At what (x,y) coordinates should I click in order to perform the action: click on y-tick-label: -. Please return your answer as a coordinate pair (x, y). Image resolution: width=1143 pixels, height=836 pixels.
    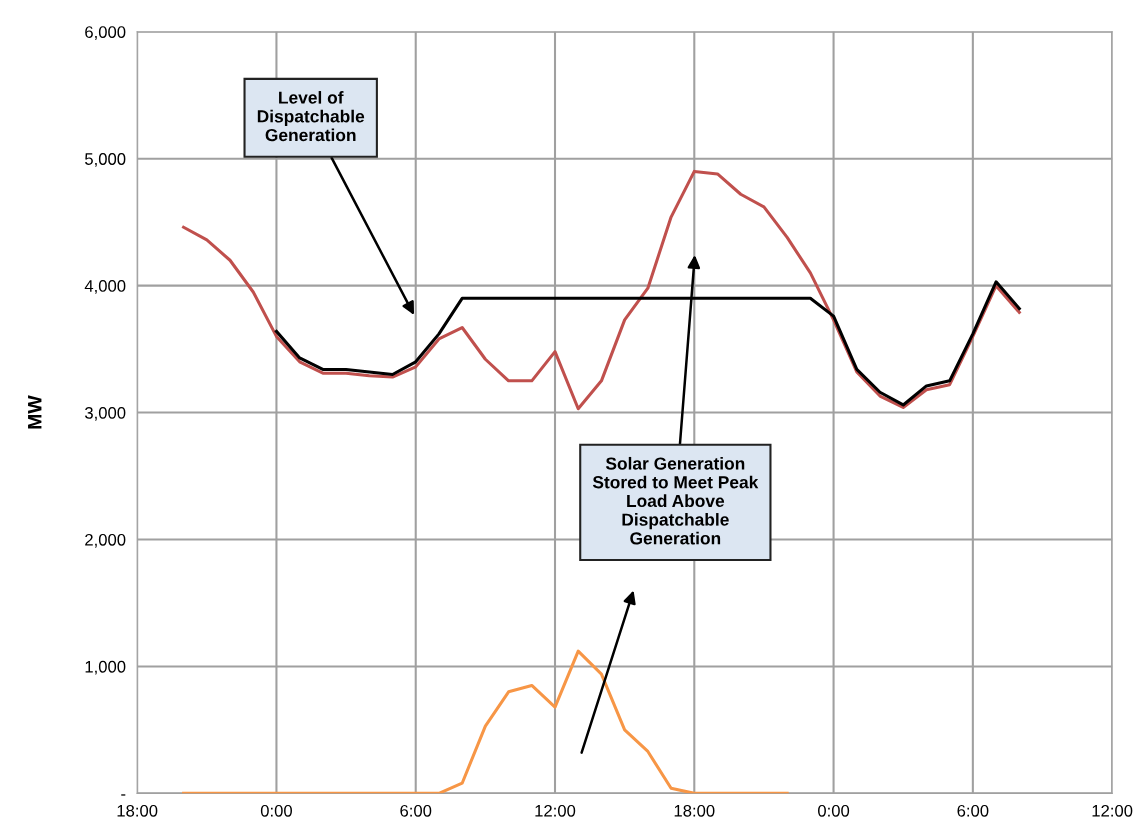
    Looking at the image, I should click on (123, 795).